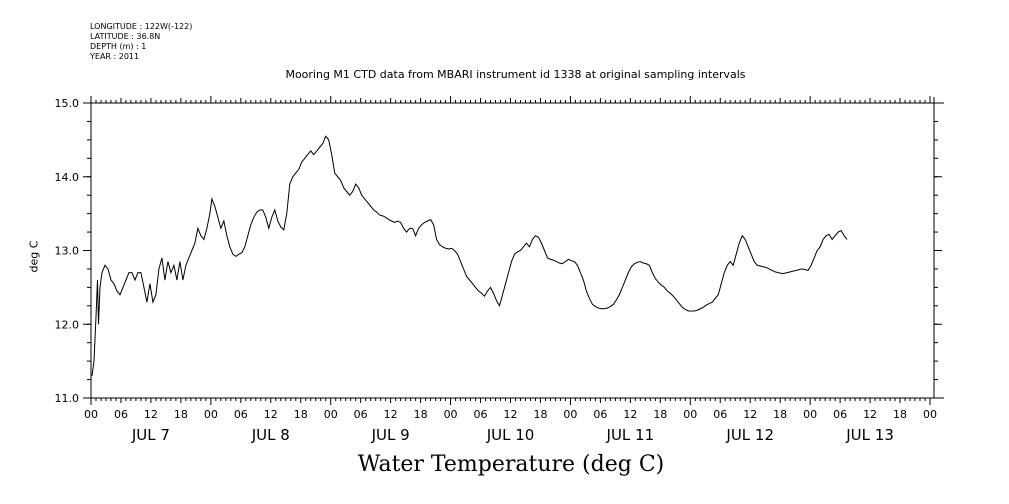 The width and height of the screenshot is (1009, 504). Describe the element at coordinates (125, 36) in the screenshot. I see `latitude-label: LATITUDE : 36.8N` at that location.